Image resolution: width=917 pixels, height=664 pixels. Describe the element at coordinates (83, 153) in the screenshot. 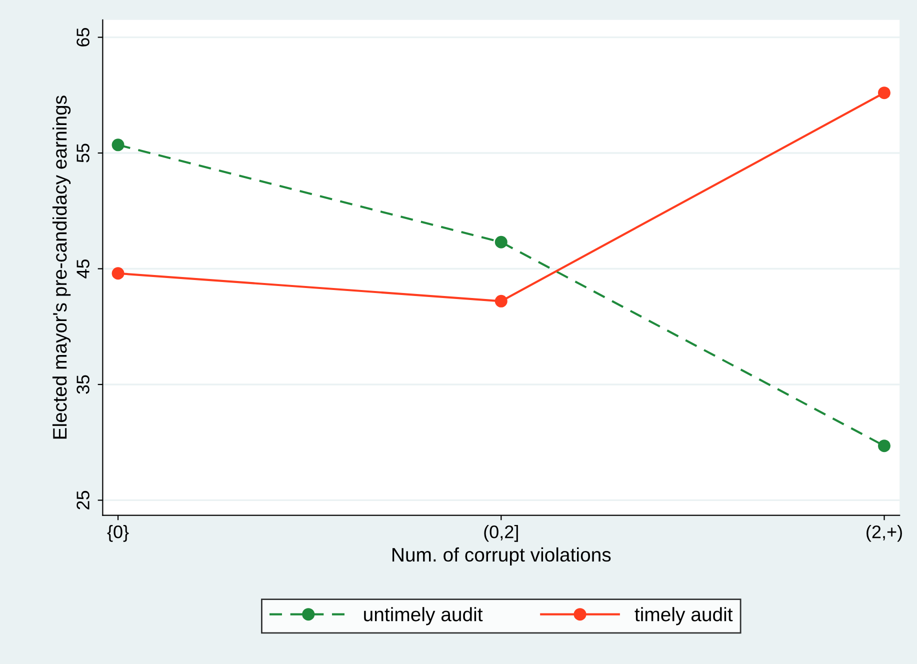

I see `y-tick-label: 55` at that location.